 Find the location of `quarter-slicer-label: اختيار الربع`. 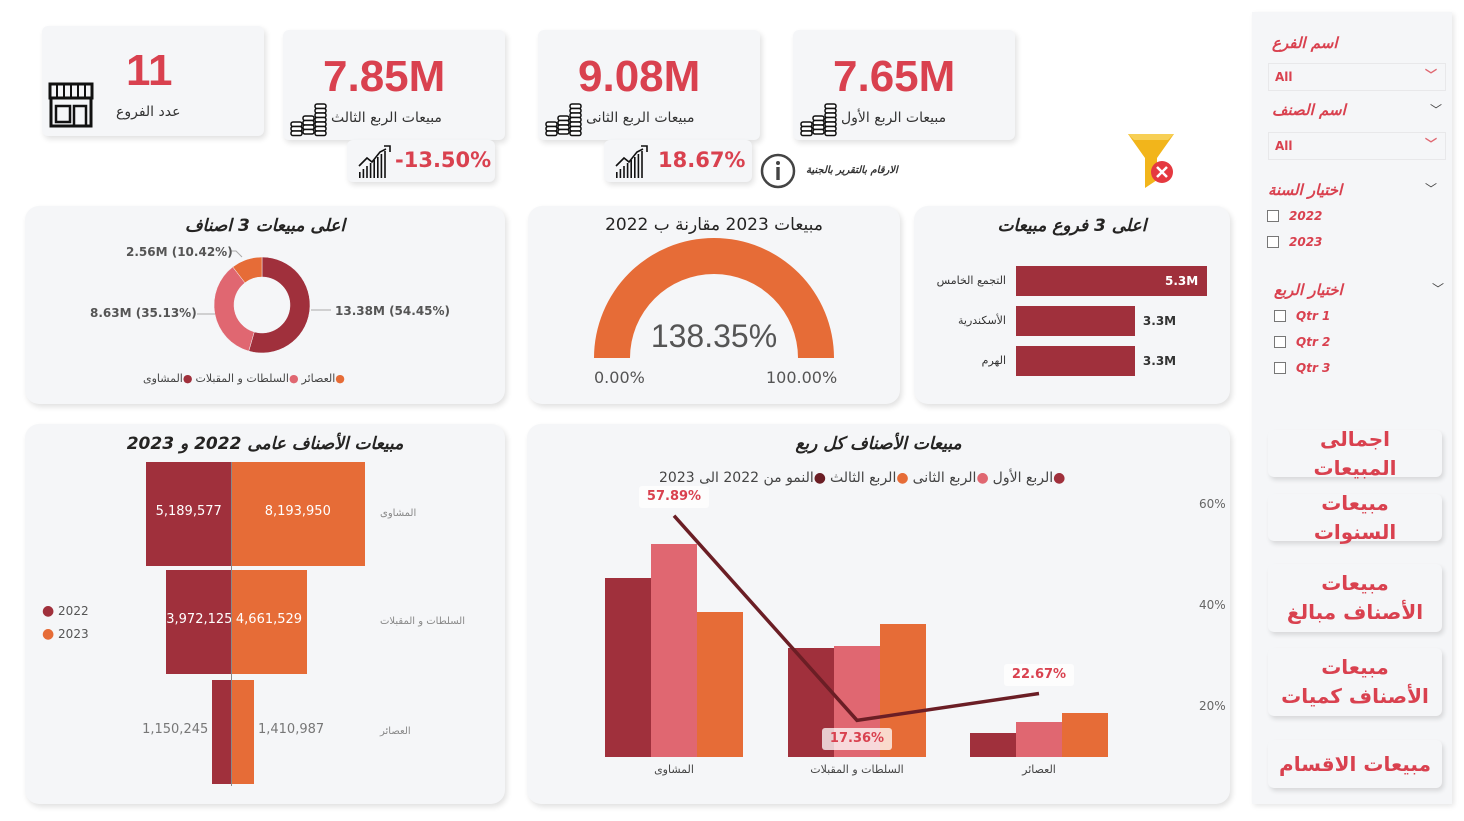

quarter-slicer-label: اختيار الربع is located at coordinates (1308, 290).